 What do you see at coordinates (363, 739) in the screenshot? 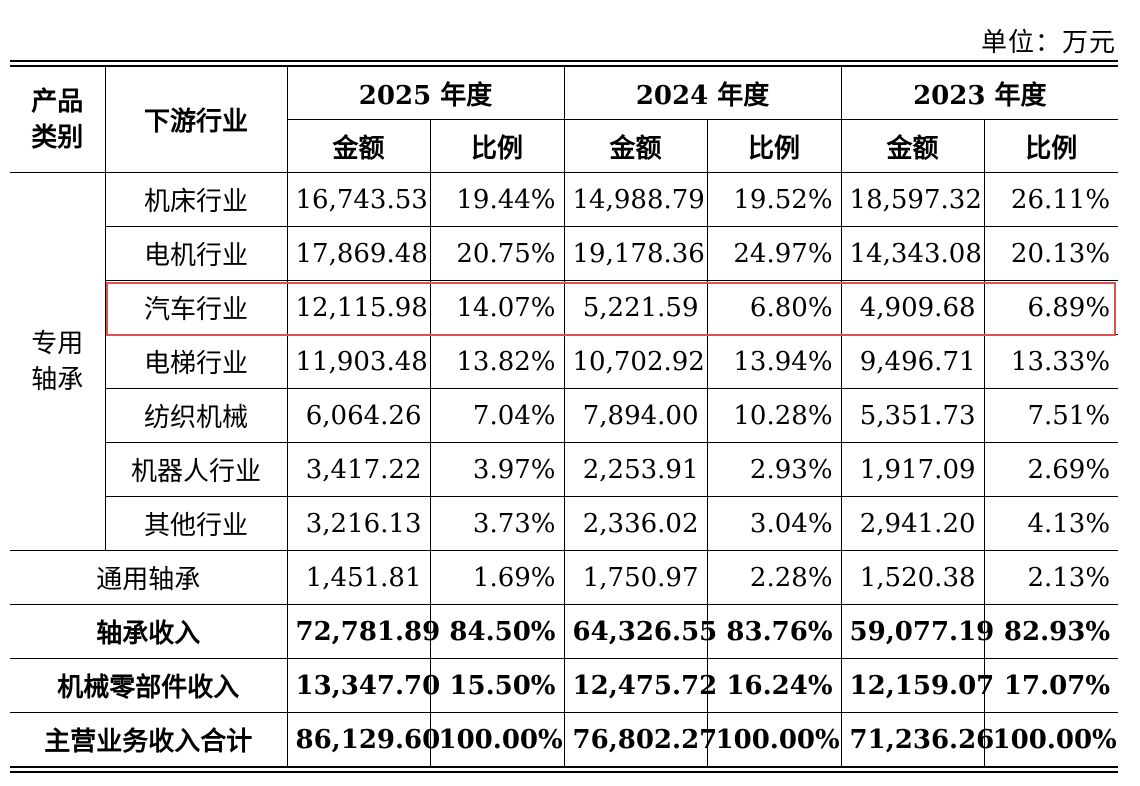
I see `total-row-2-y2025-amount: 86,129.60` at bounding box center [363, 739].